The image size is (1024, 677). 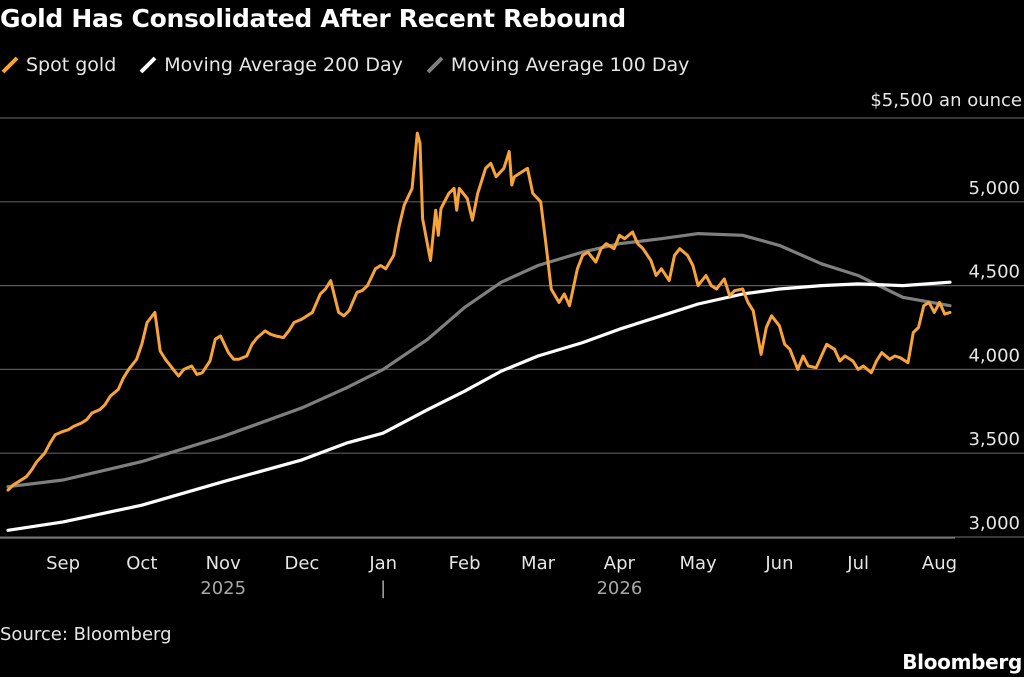 I want to click on y-axis-unit-label: $5,500 an ounce, so click(x=946, y=100).